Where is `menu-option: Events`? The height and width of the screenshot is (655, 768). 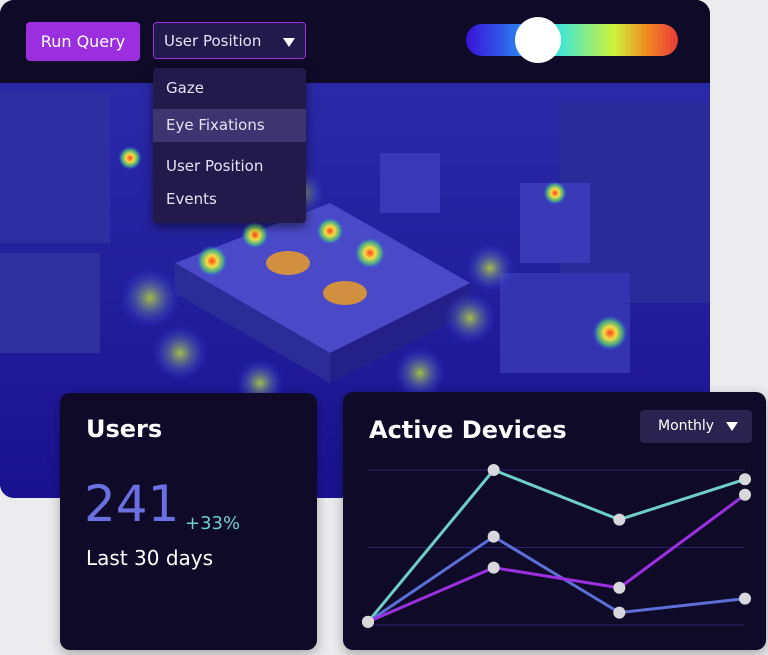 menu-option: Events is located at coordinates (191, 199).